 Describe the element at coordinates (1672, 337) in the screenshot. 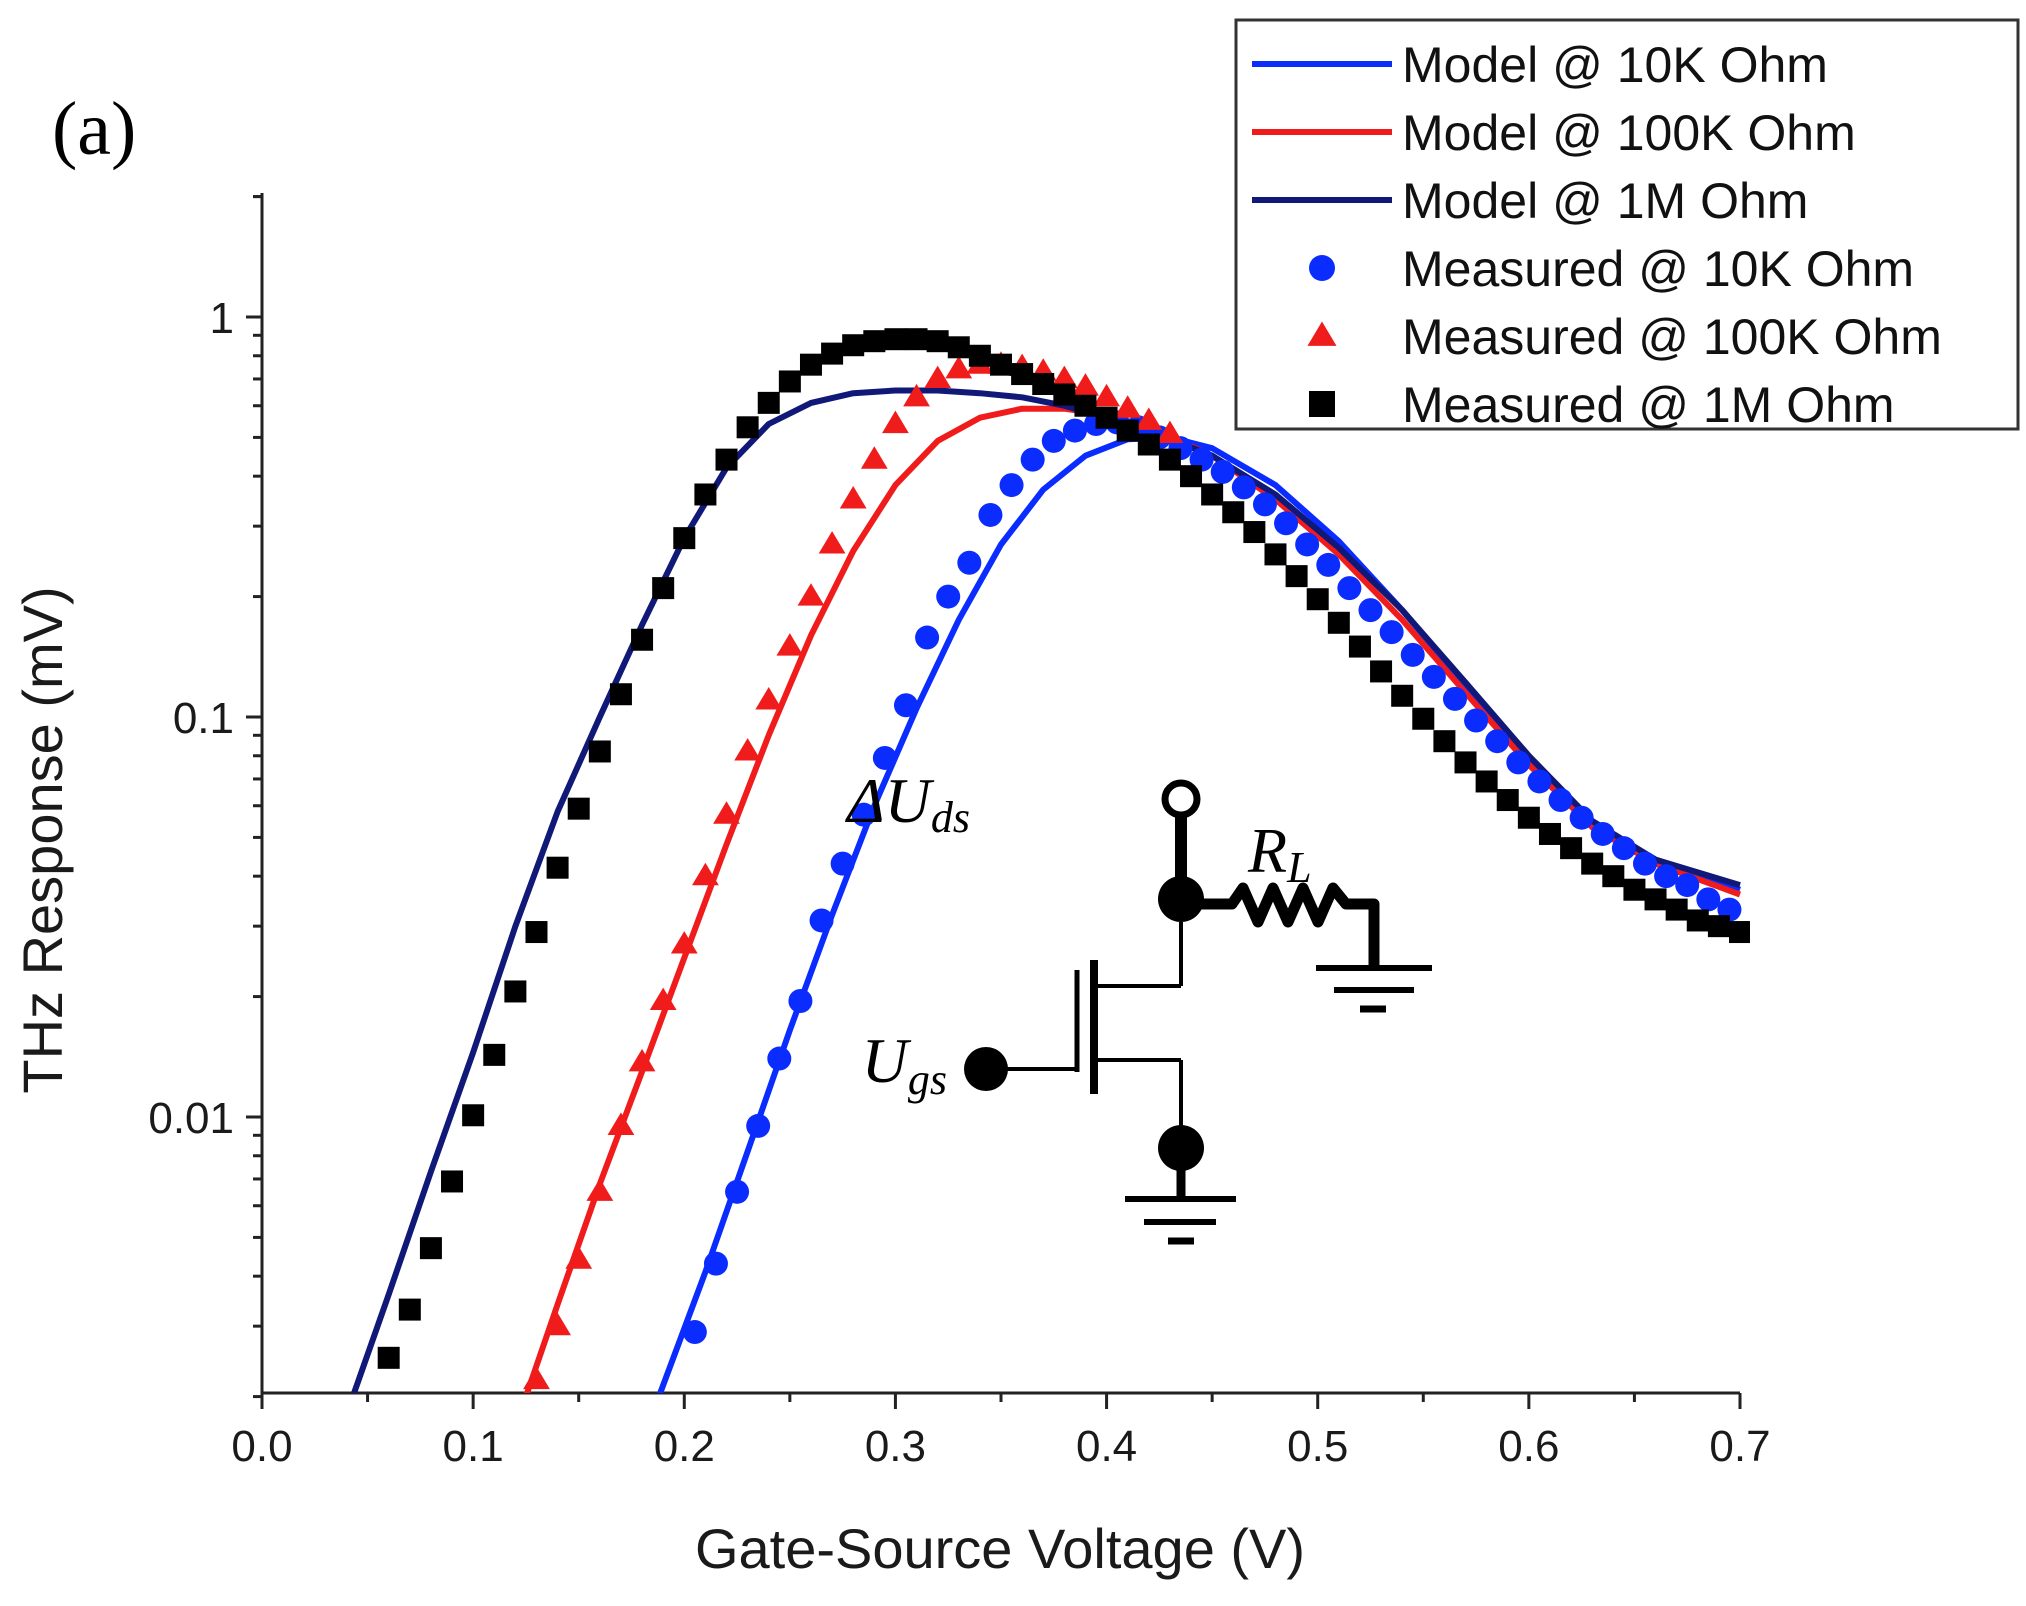

I see `legend-label: Measured @ 100K Ohm` at that location.